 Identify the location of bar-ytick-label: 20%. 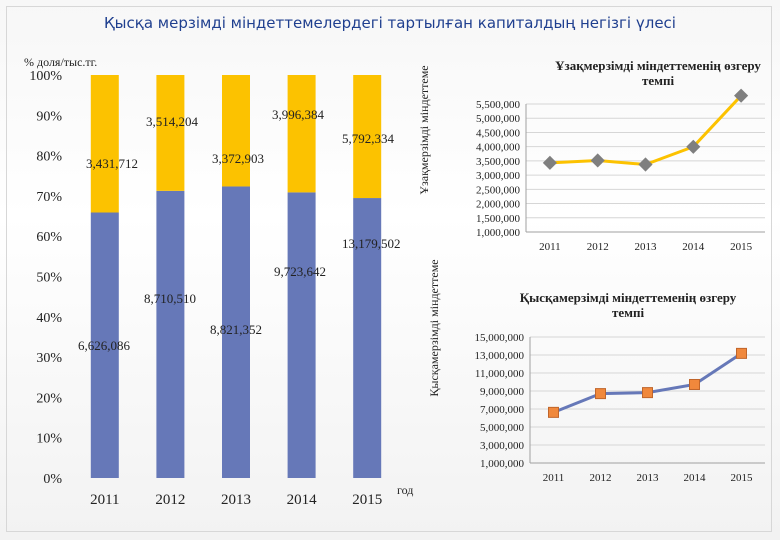
(49, 398).